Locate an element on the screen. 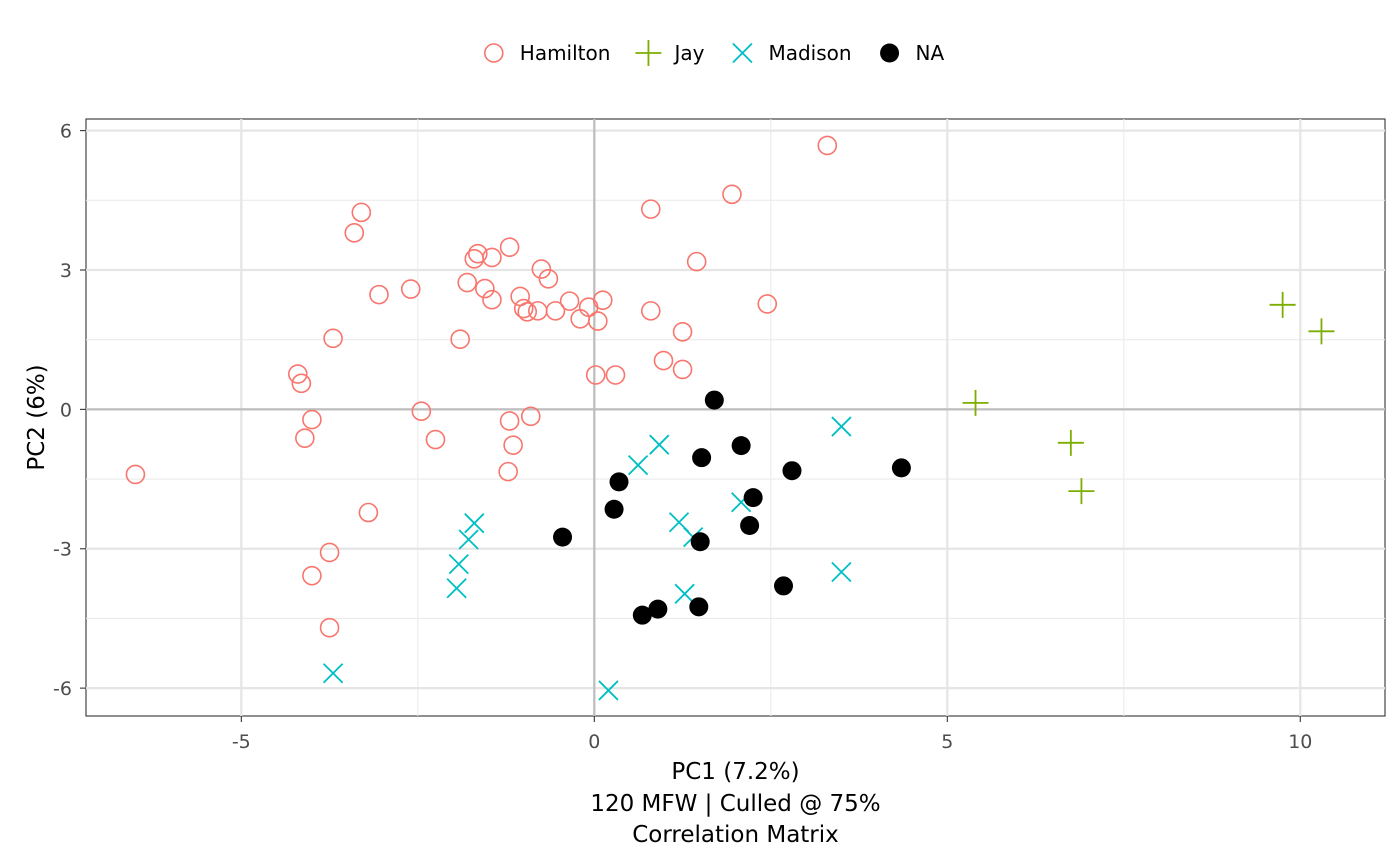 The image size is (1400, 865). legend-key-madison is located at coordinates (742, 53).